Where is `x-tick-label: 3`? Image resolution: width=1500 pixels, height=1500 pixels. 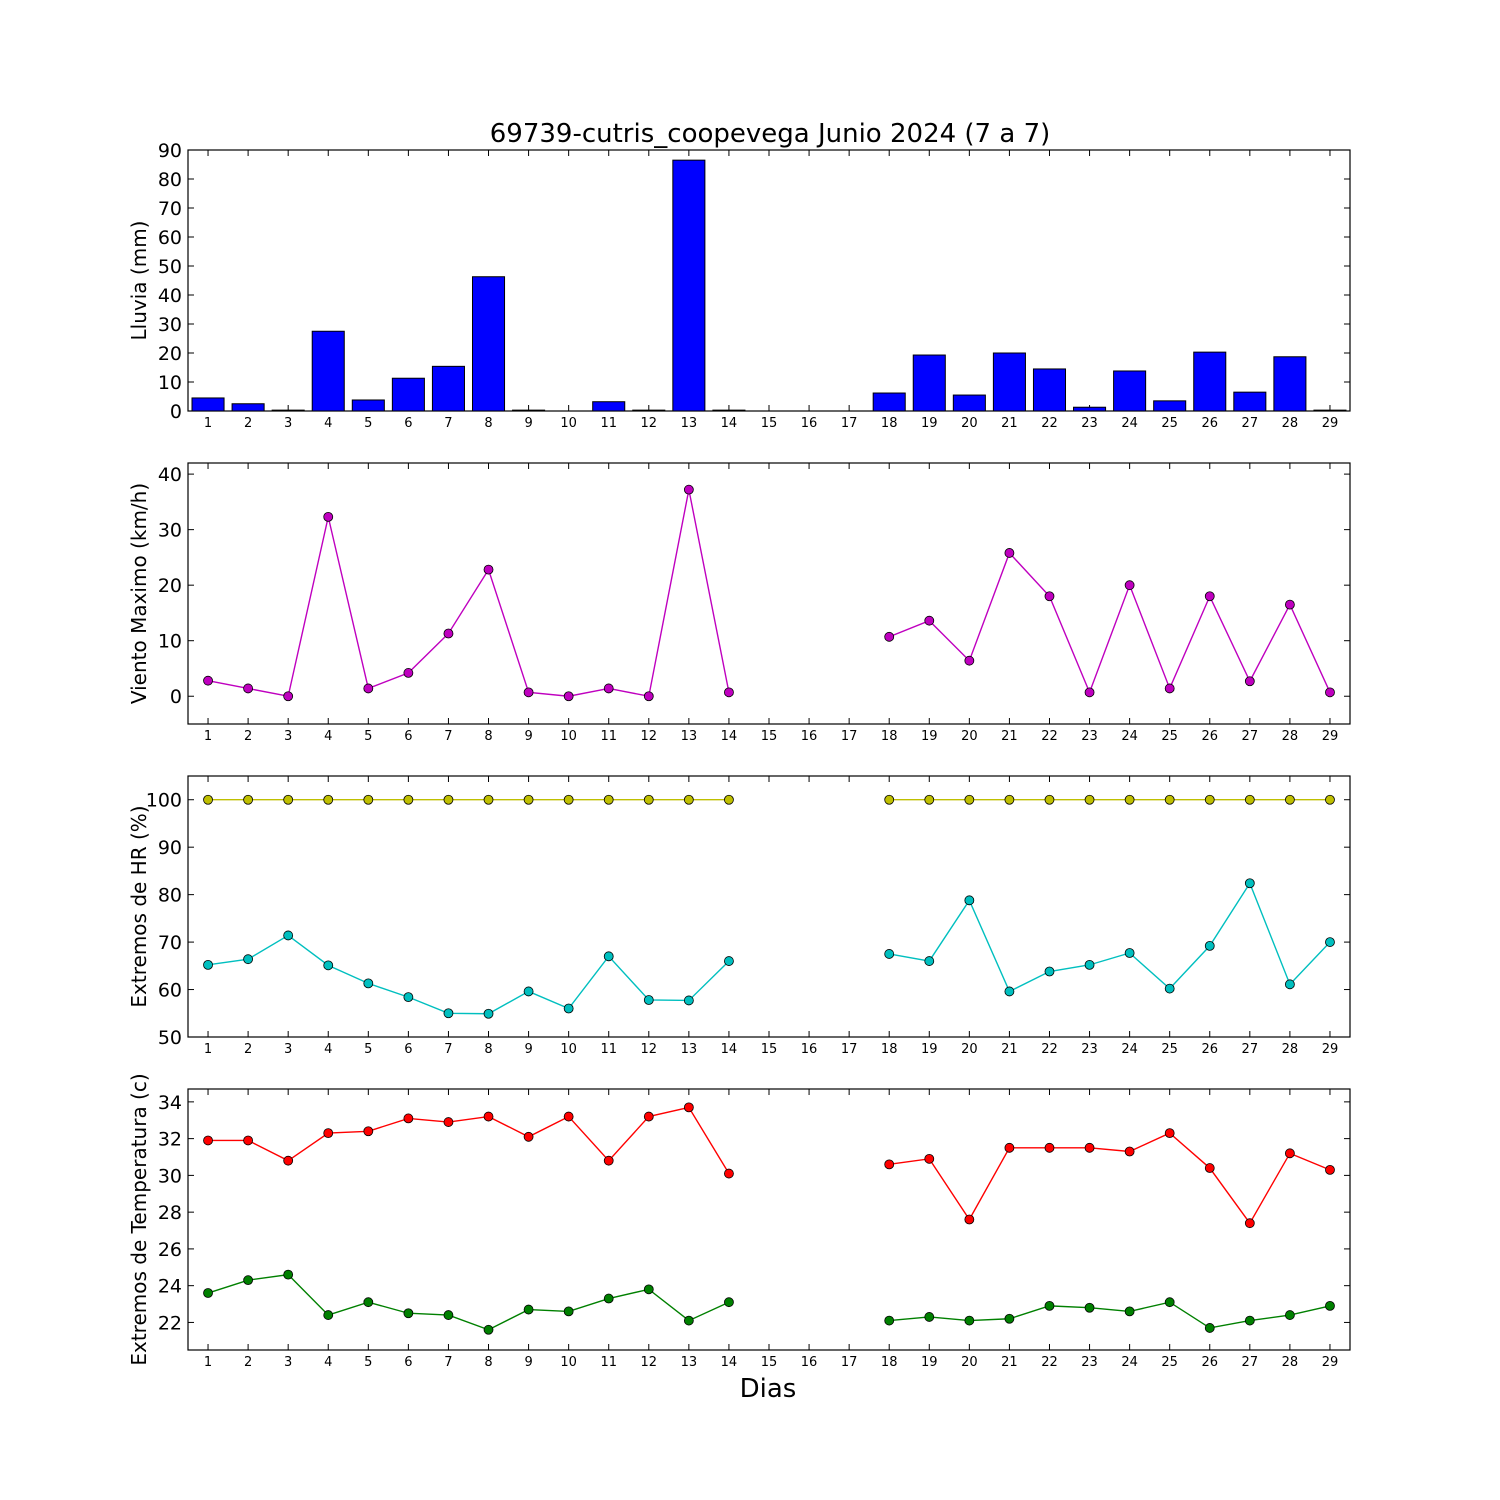 x-tick-label: 3 is located at coordinates (288, 736).